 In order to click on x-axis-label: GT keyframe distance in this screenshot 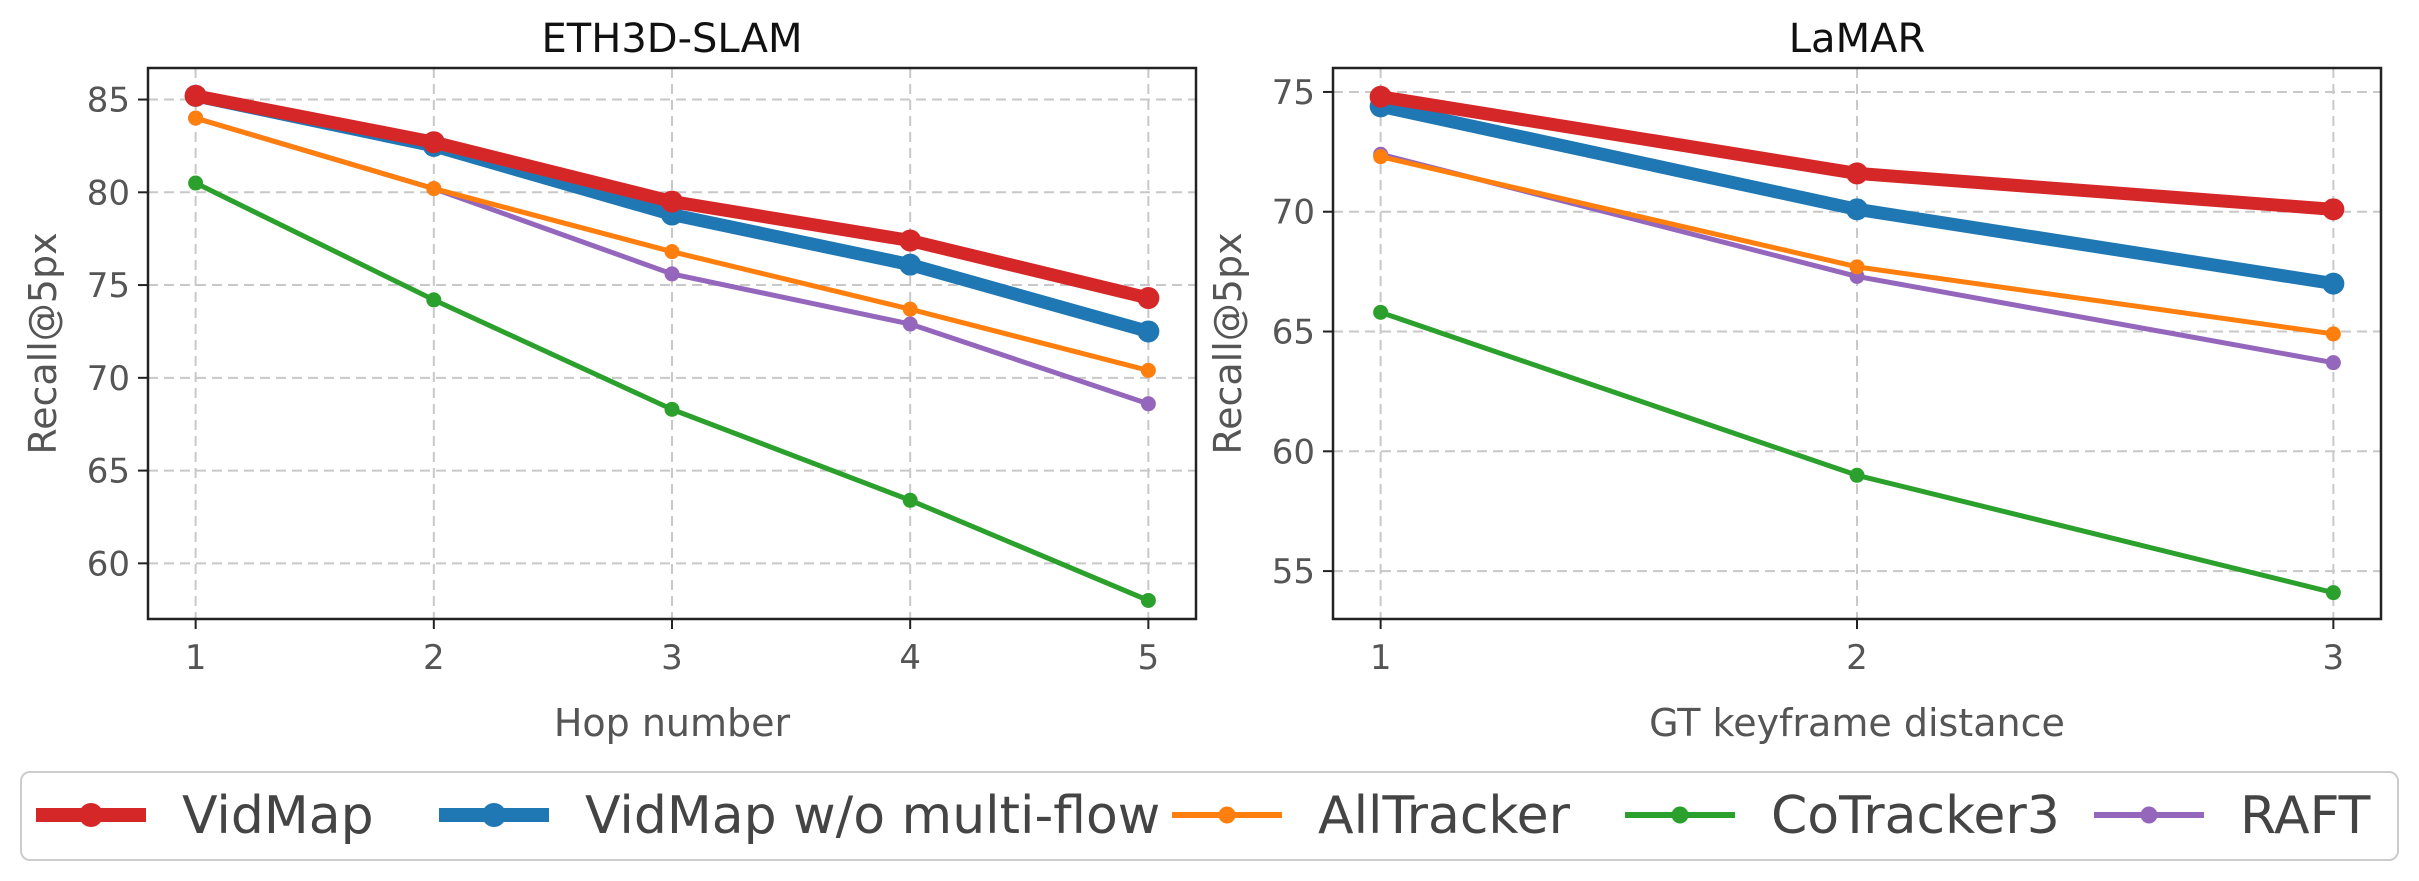, I will do `click(1857, 723)`.